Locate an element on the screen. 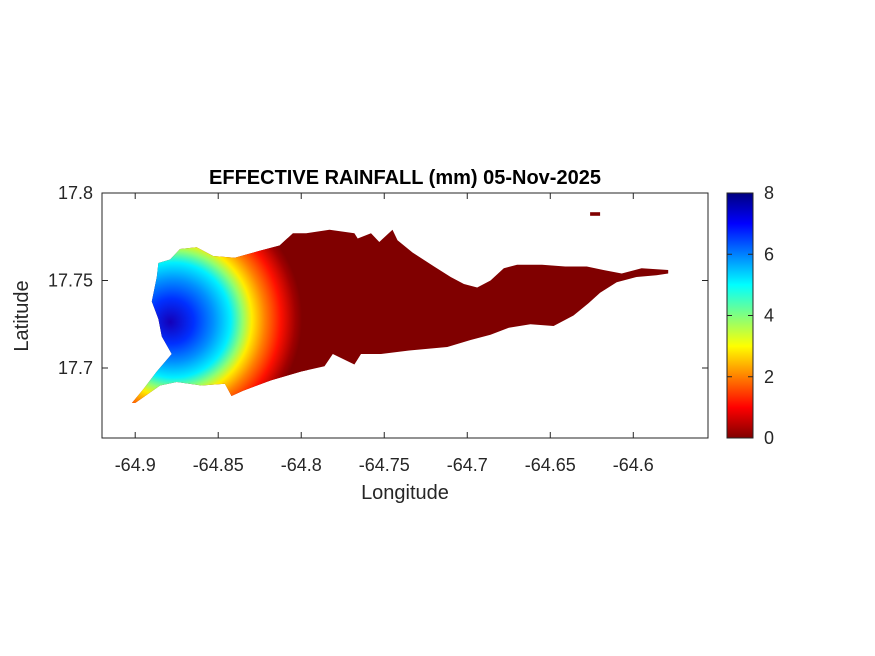 The image size is (875, 656). x-axis-label: Longitude is located at coordinates (405, 493).